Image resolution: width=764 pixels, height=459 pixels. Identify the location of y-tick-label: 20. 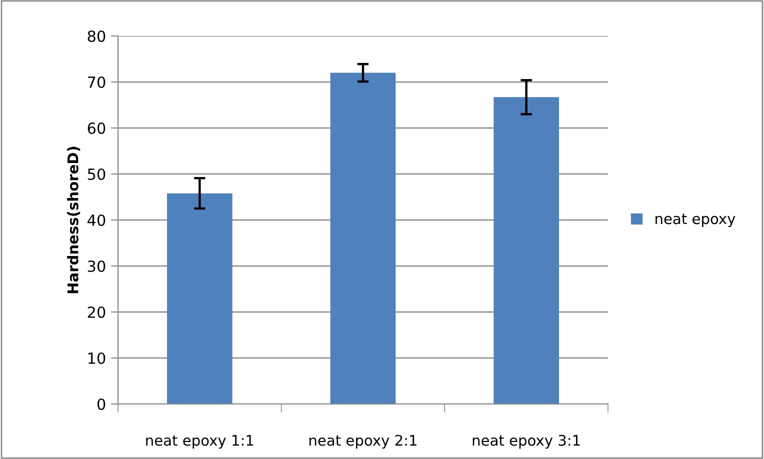
(97, 312).